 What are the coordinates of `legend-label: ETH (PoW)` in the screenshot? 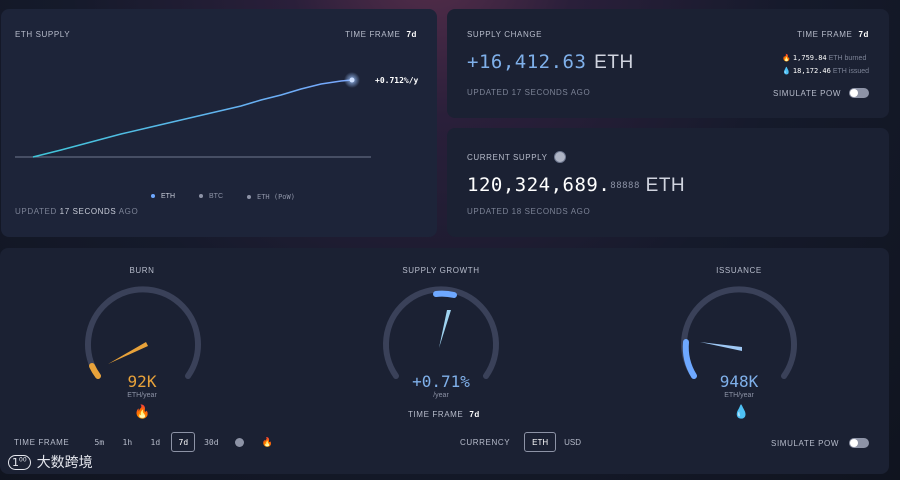 It's located at (276, 197).